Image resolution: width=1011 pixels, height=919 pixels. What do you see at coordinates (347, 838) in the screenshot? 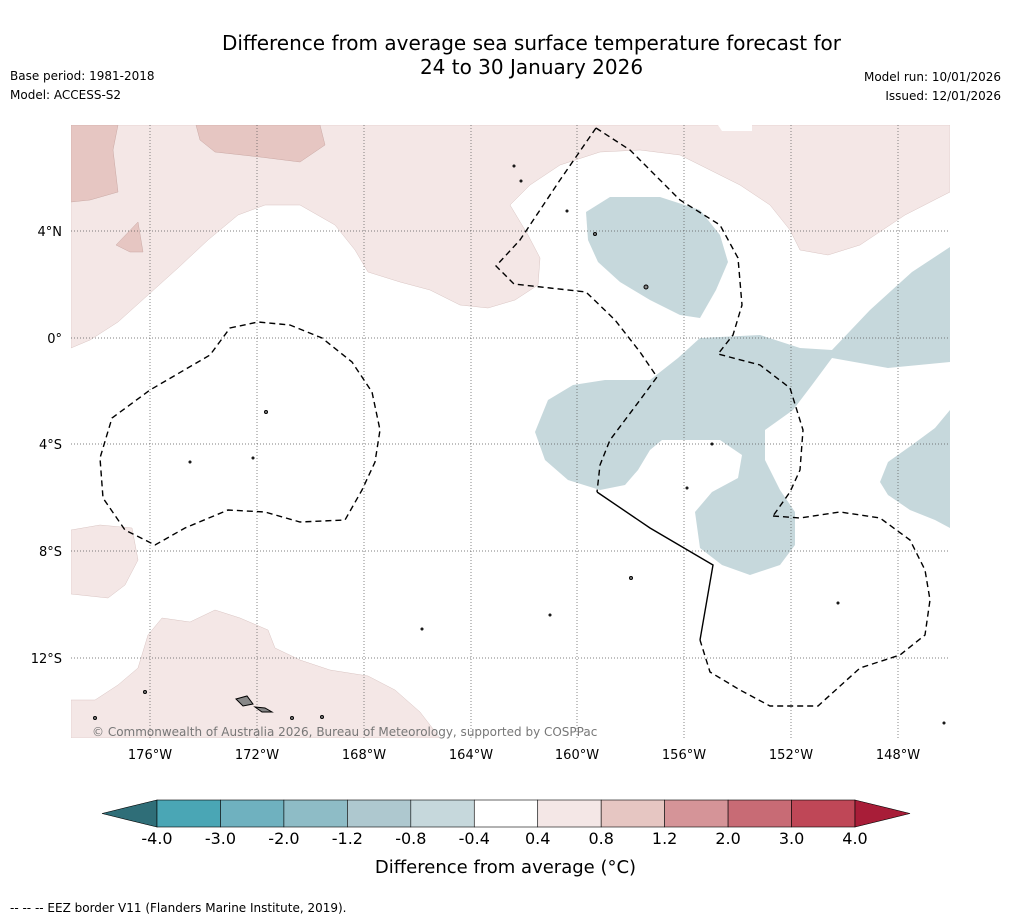
I see `colorbar-tick-label: -1.2` at bounding box center [347, 838].